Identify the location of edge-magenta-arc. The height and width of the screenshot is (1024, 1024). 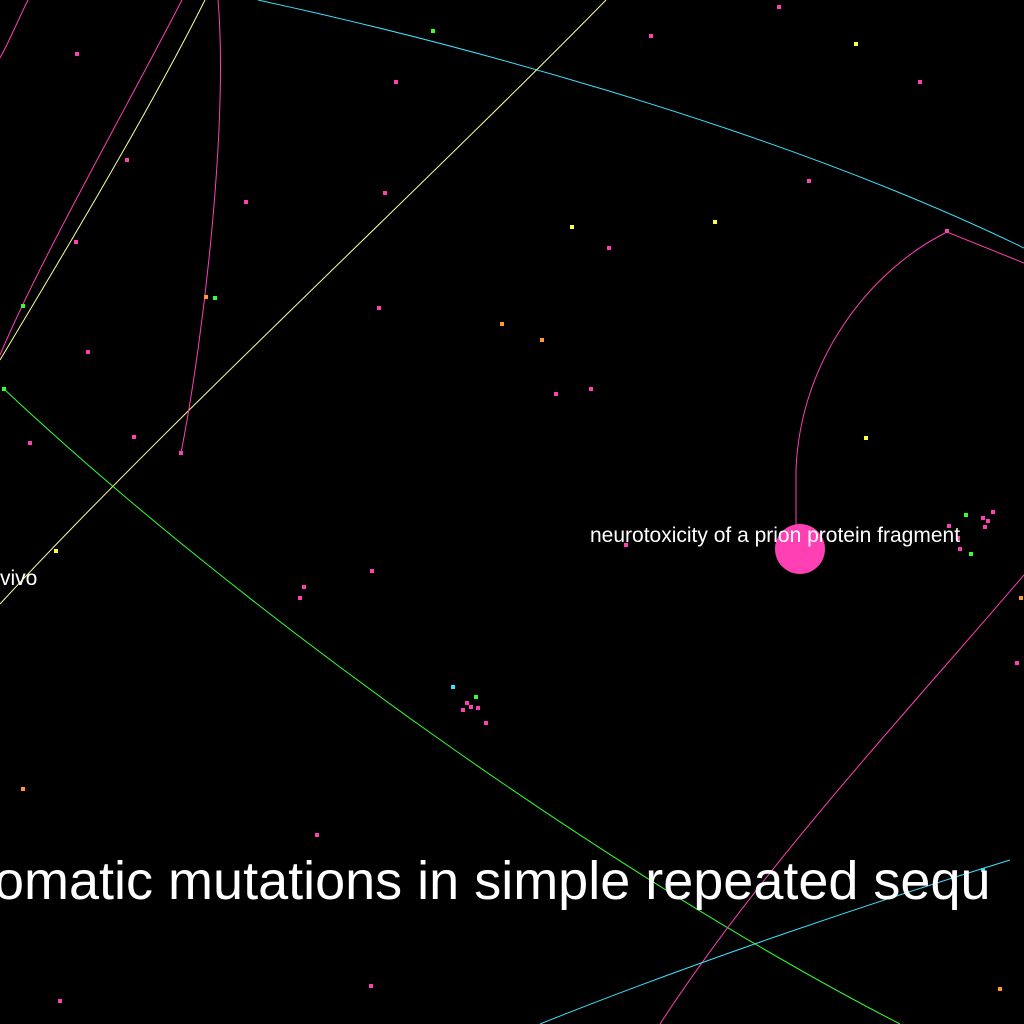
(200, 227).